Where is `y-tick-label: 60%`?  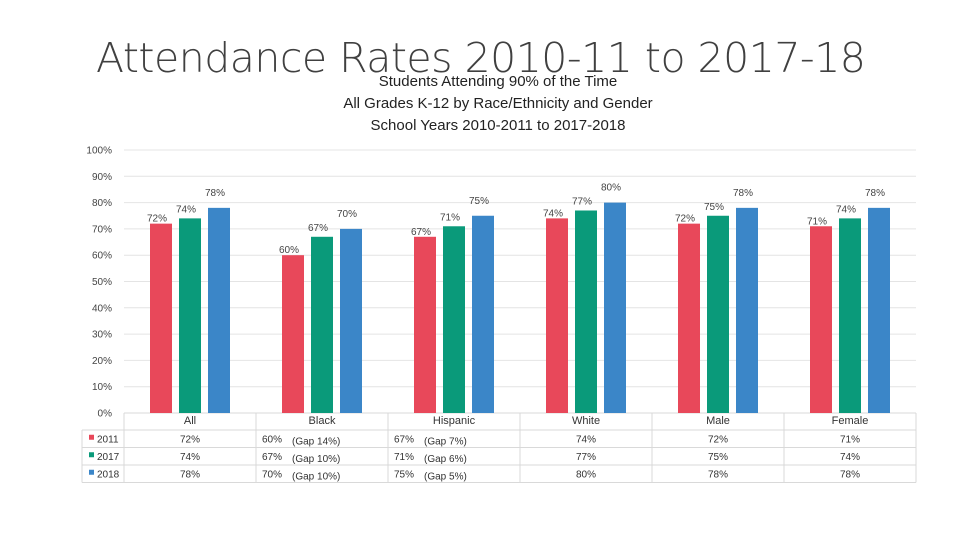
y-tick-label: 60% is located at coordinates (102, 256).